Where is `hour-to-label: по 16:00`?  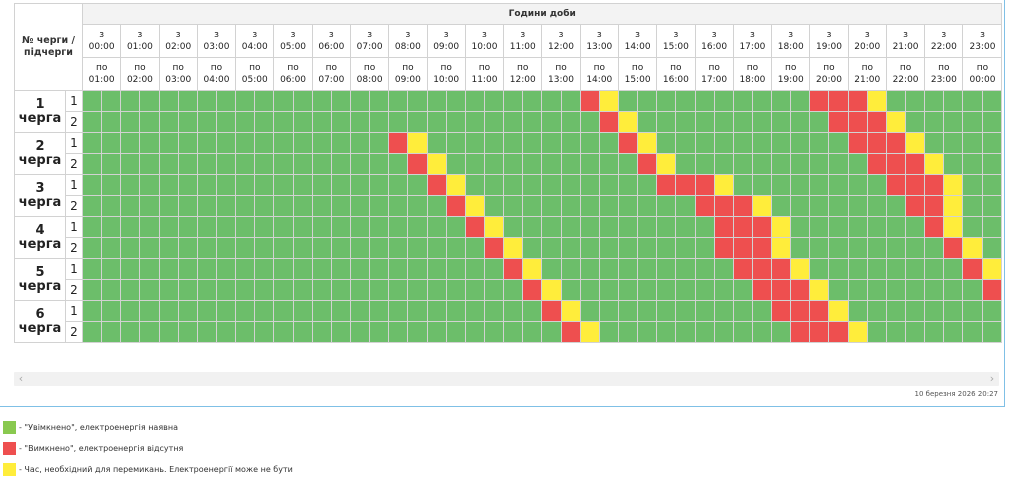
hour-to-label: по 16:00 is located at coordinates (676, 74).